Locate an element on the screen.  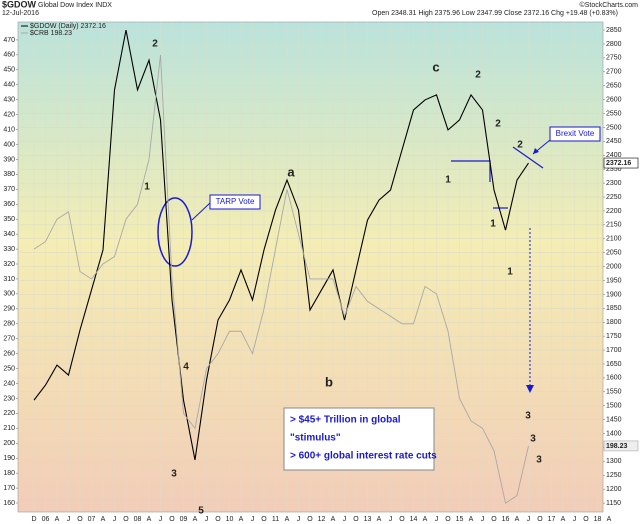
y2-tick-label: 2250 is located at coordinates (614, 197).